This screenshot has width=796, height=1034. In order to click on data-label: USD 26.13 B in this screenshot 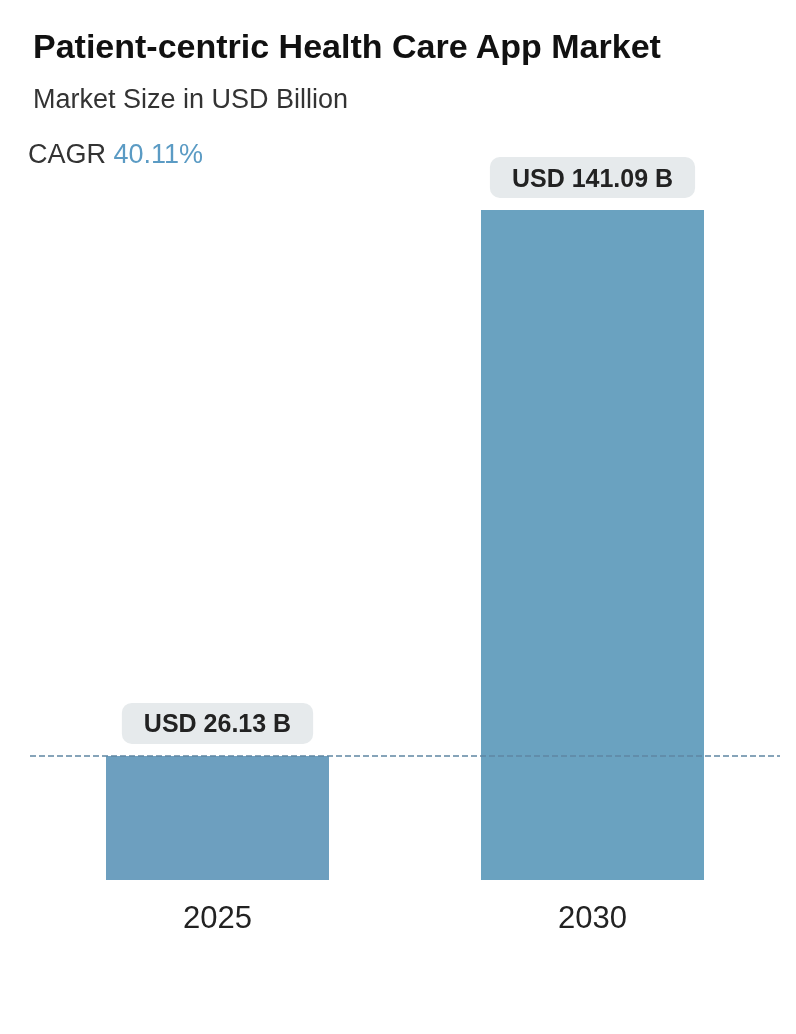, I will do `click(217, 723)`.